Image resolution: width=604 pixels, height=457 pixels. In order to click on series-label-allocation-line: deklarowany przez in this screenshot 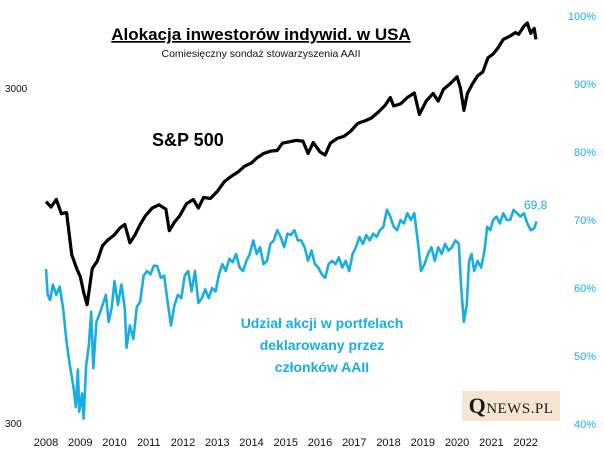, I will do `click(322, 345)`.